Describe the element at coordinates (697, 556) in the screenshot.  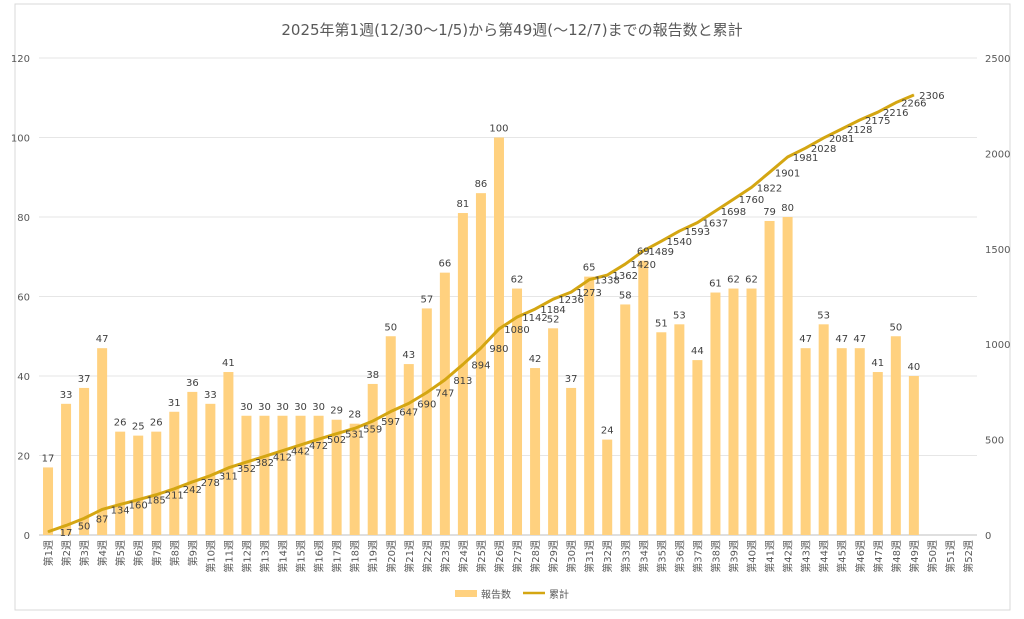
I see `x-tick-label: 第37週` at that location.